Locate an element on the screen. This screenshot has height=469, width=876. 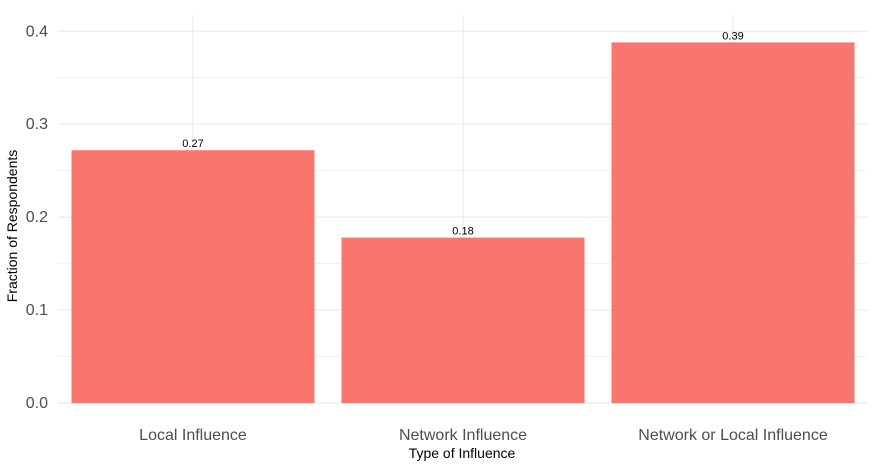
y-tick-label: 0.3 is located at coordinates (37, 124).